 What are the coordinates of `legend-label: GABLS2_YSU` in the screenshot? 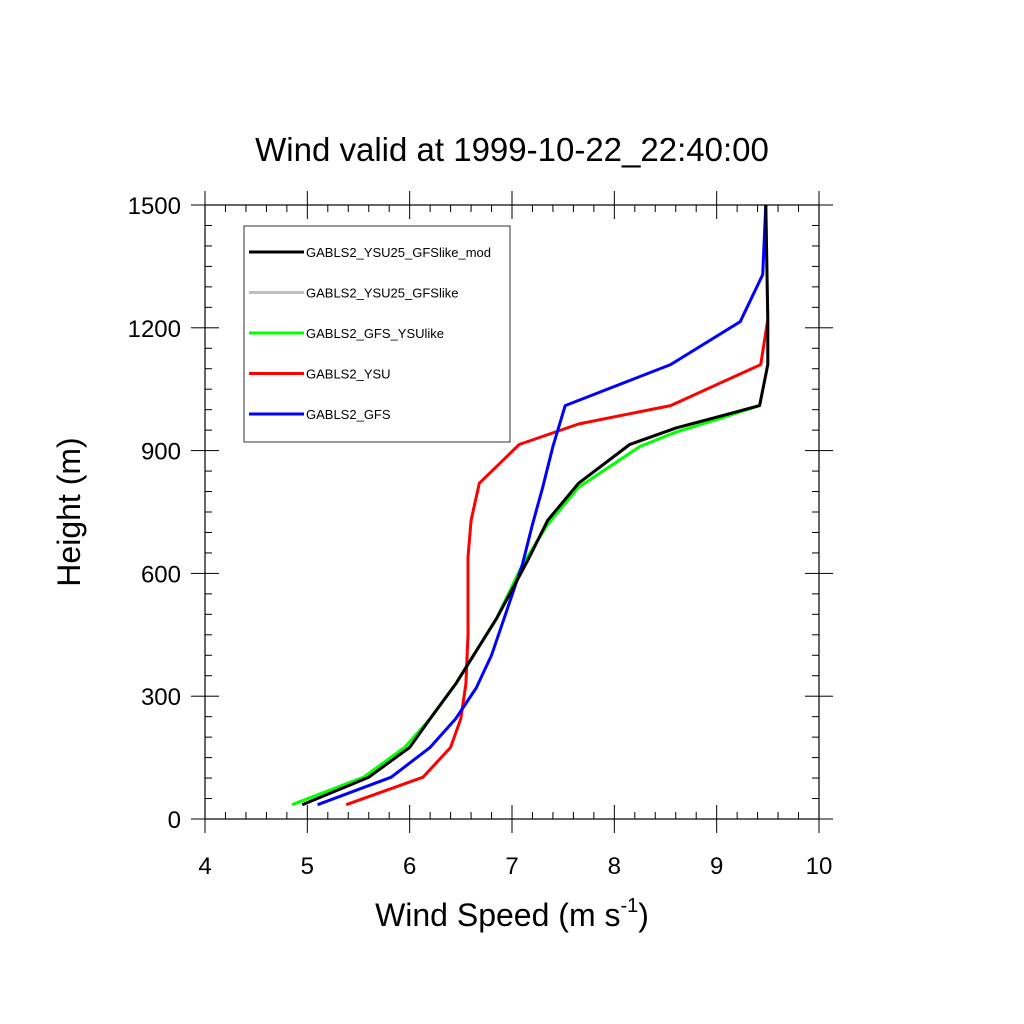 It's located at (348, 374).